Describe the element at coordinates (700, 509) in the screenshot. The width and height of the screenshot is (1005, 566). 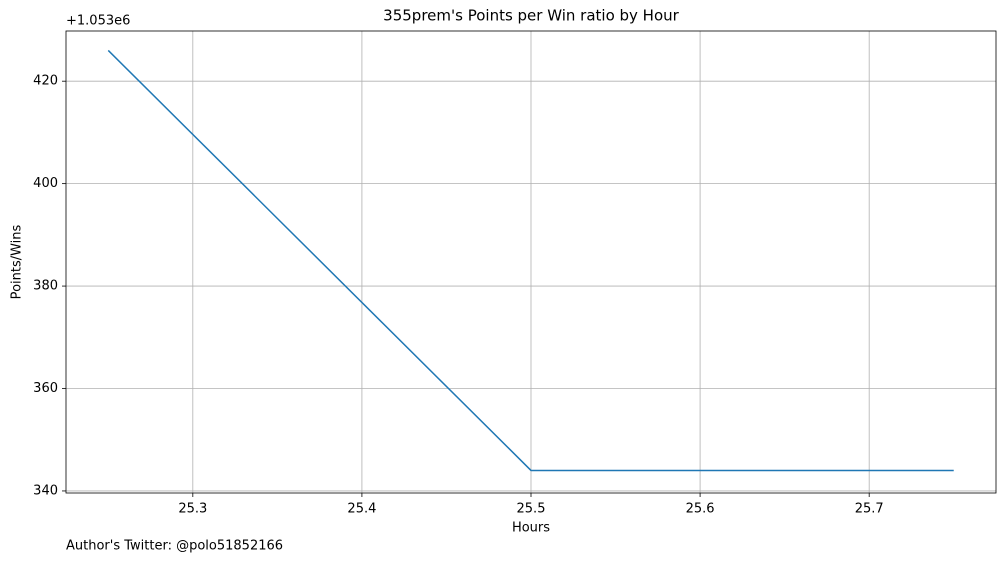
I see `x-tick-label: 25.6` at that location.